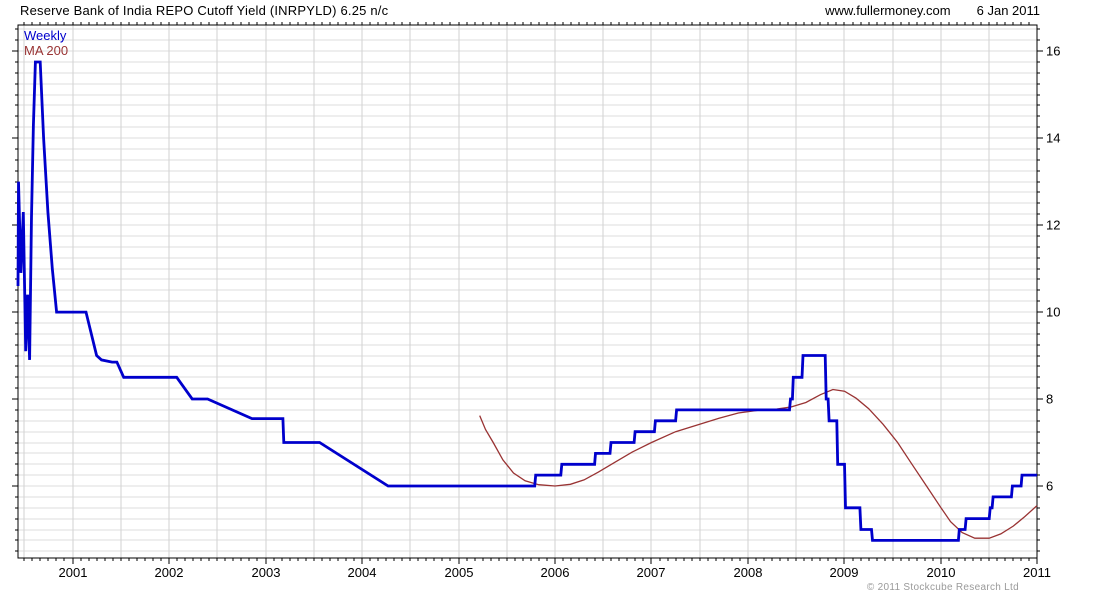 This screenshot has height=600, width=1100. I want to click on website-text: www.fullermoney.com, so click(888, 10).